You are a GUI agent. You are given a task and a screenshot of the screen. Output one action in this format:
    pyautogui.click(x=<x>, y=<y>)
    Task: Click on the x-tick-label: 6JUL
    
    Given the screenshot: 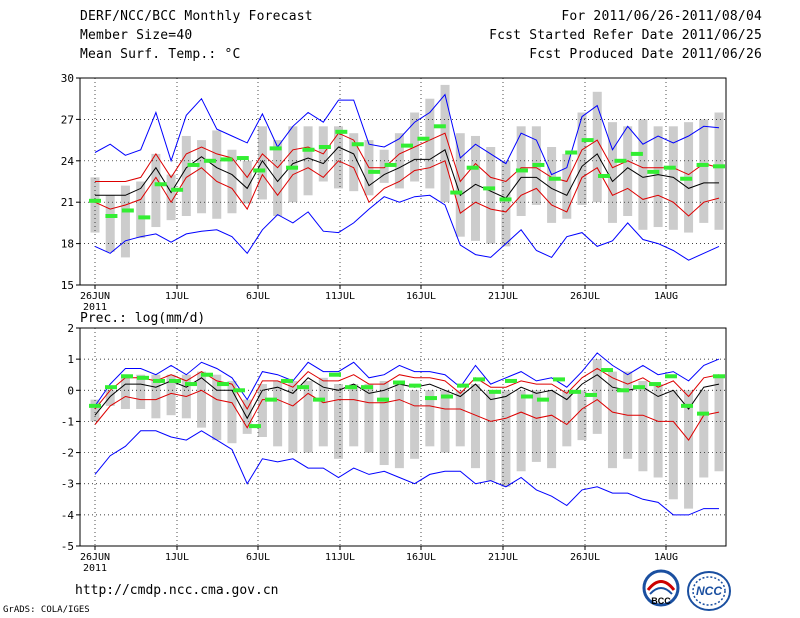 What is the action you would take?
    pyautogui.click(x=258, y=296)
    